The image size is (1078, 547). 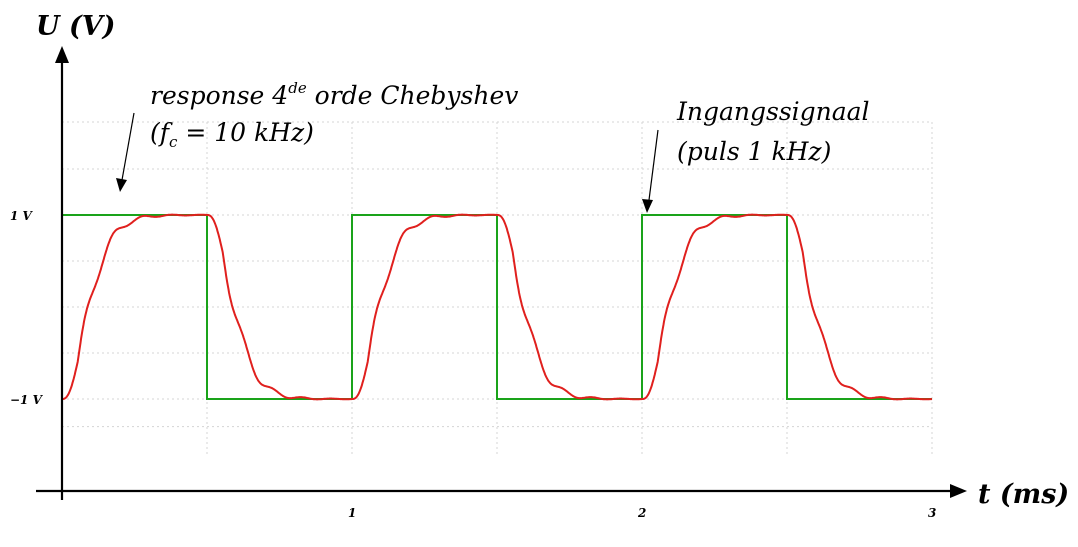 What do you see at coordinates (62, 54) in the screenshot?
I see `y-axis-arrowhead` at bounding box center [62, 54].